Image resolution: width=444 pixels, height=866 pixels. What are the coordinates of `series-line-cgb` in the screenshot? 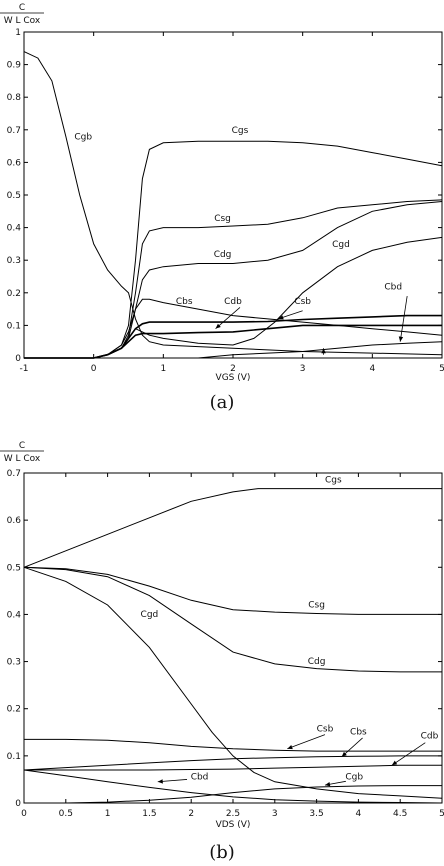 It's located at (233, 794).